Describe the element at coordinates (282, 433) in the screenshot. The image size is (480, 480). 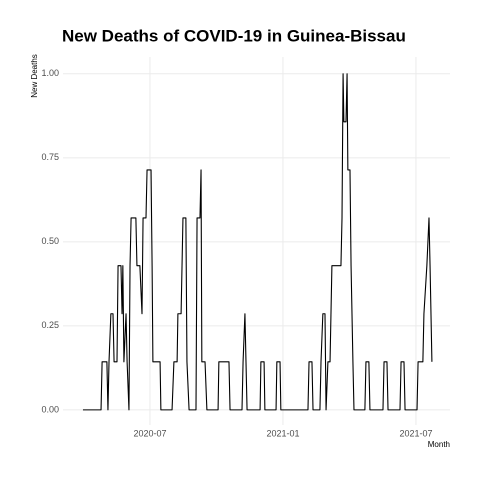
I see `x-tick-label: 2021-01` at that location.